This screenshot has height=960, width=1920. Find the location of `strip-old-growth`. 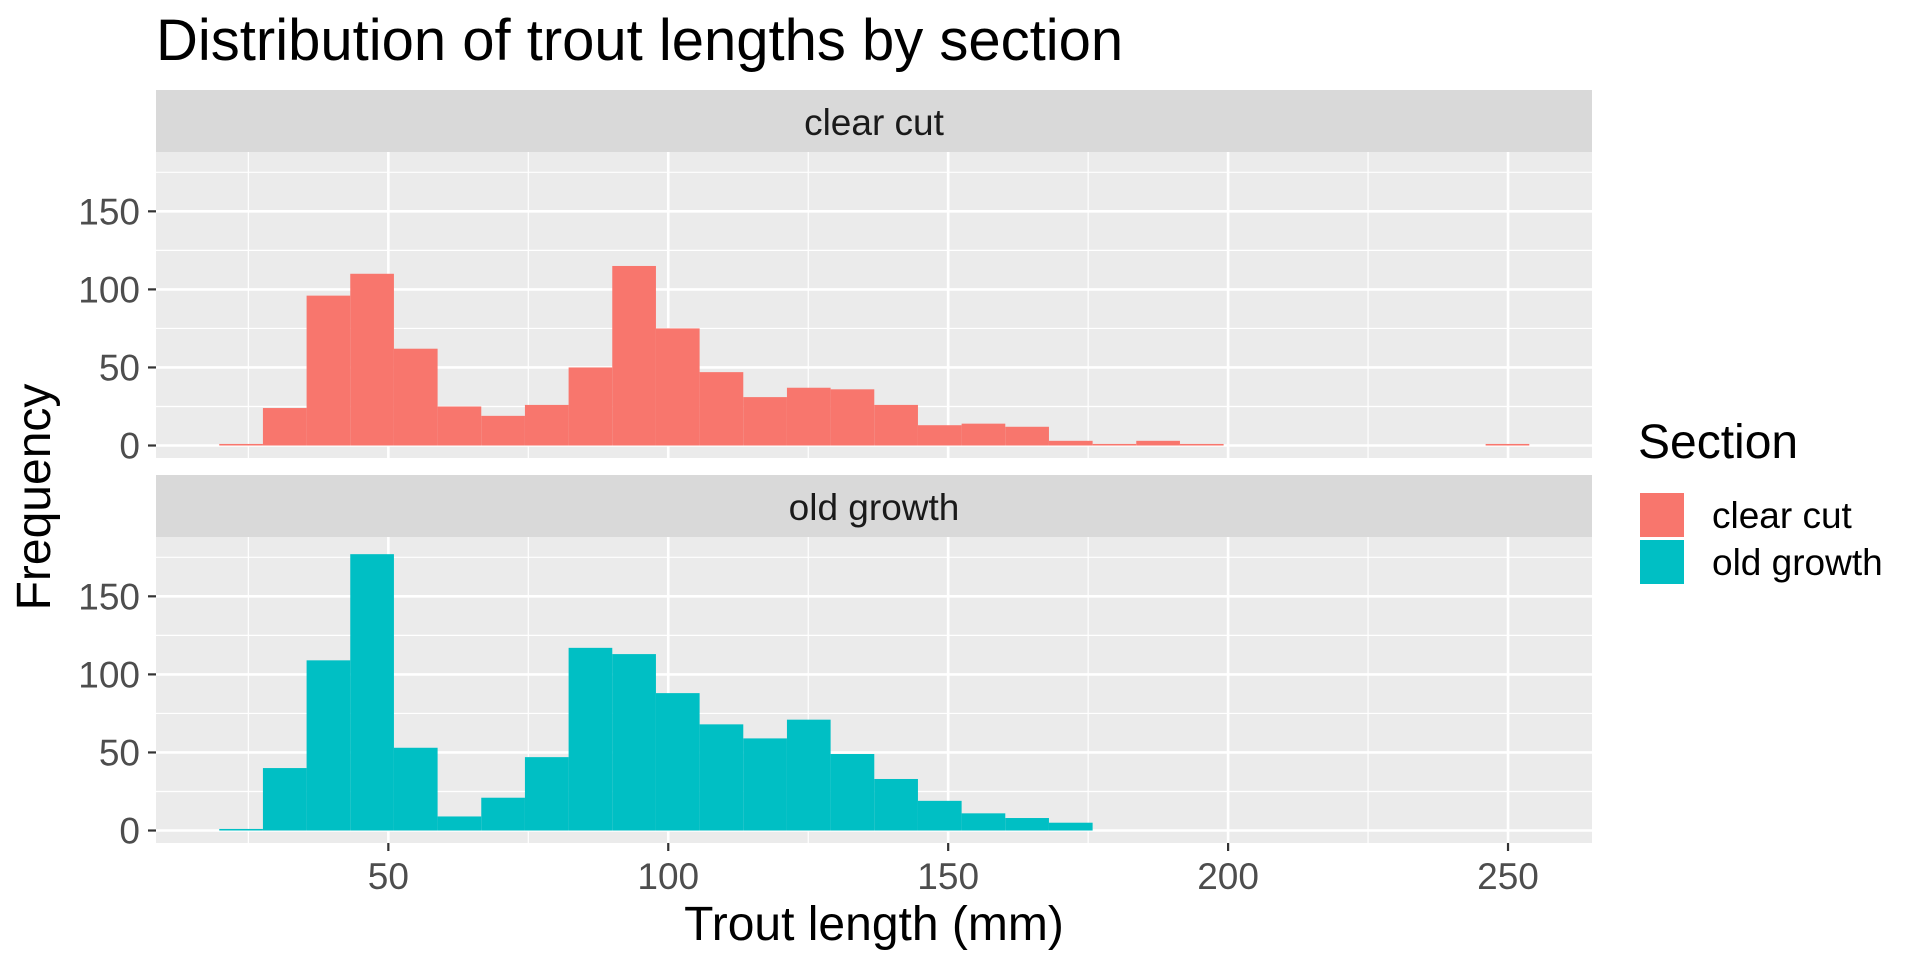

strip-old-growth is located at coordinates (874, 506).